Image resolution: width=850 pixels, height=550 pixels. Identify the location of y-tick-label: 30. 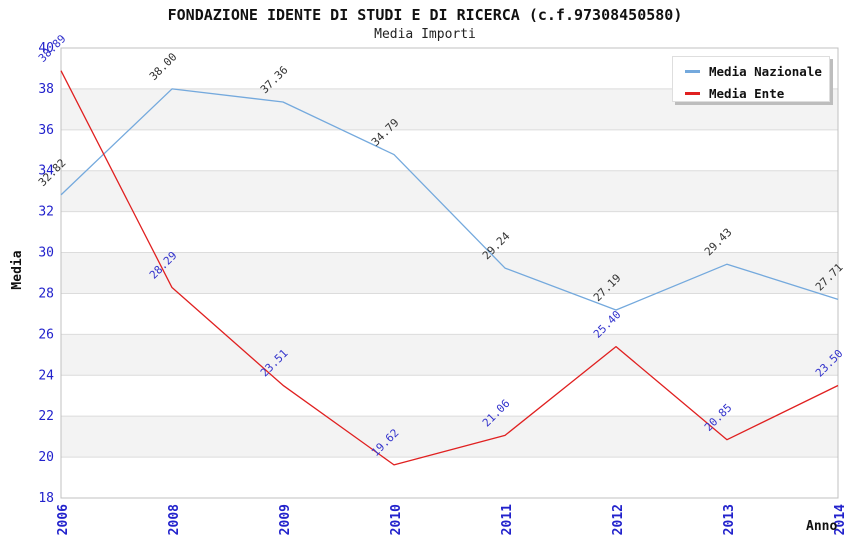
(46, 253).